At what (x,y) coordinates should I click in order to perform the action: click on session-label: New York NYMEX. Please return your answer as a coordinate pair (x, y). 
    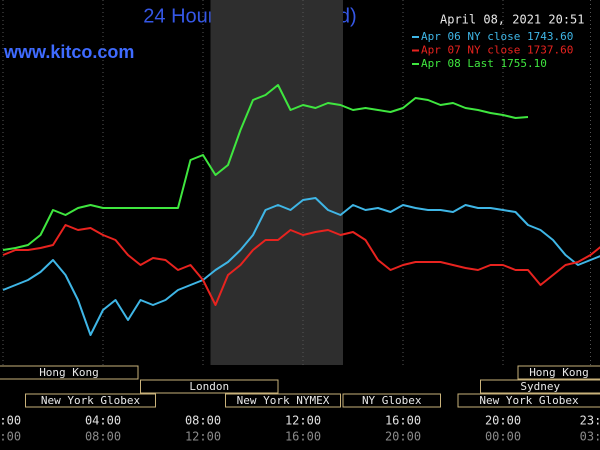
    Looking at the image, I should click on (283, 400).